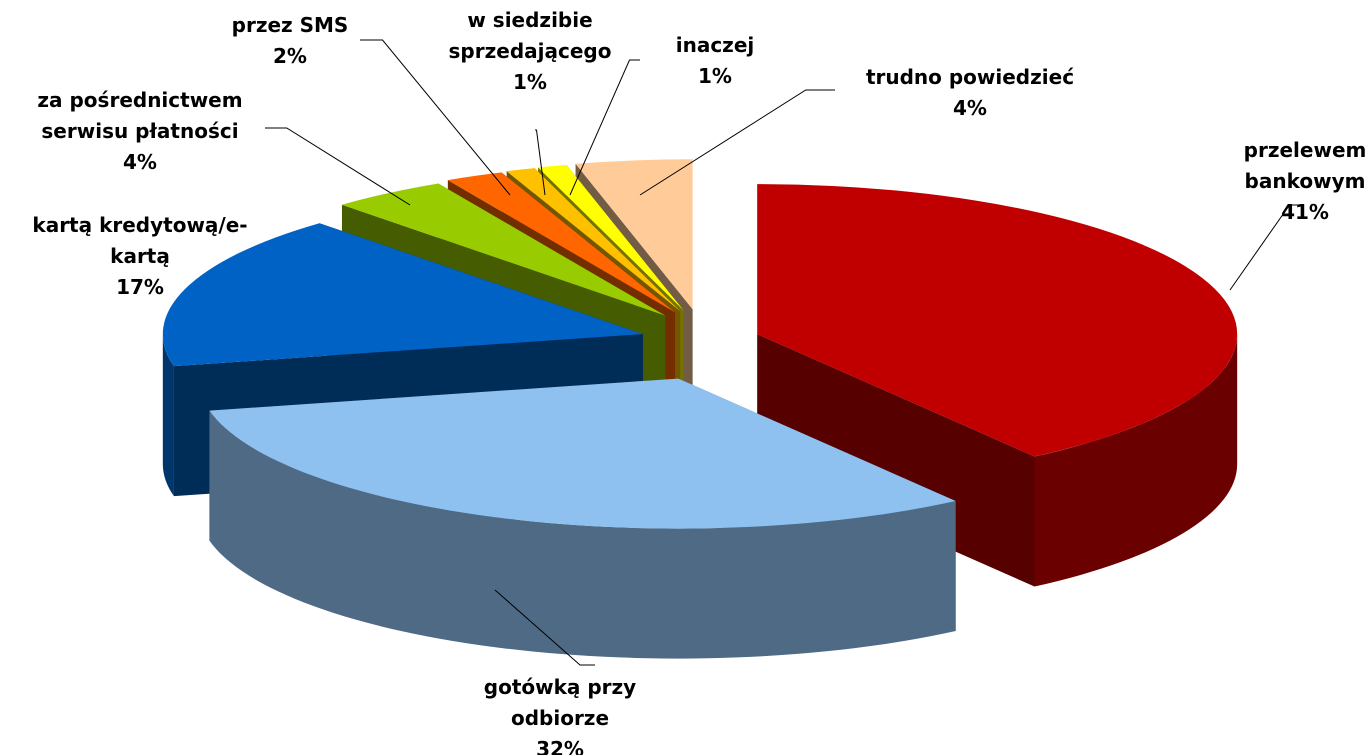 The width and height of the screenshot is (1372, 755). What do you see at coordinates (560, 746) in the screenshot?
I see `value-label: 32%` at bounding box center [560, 746].